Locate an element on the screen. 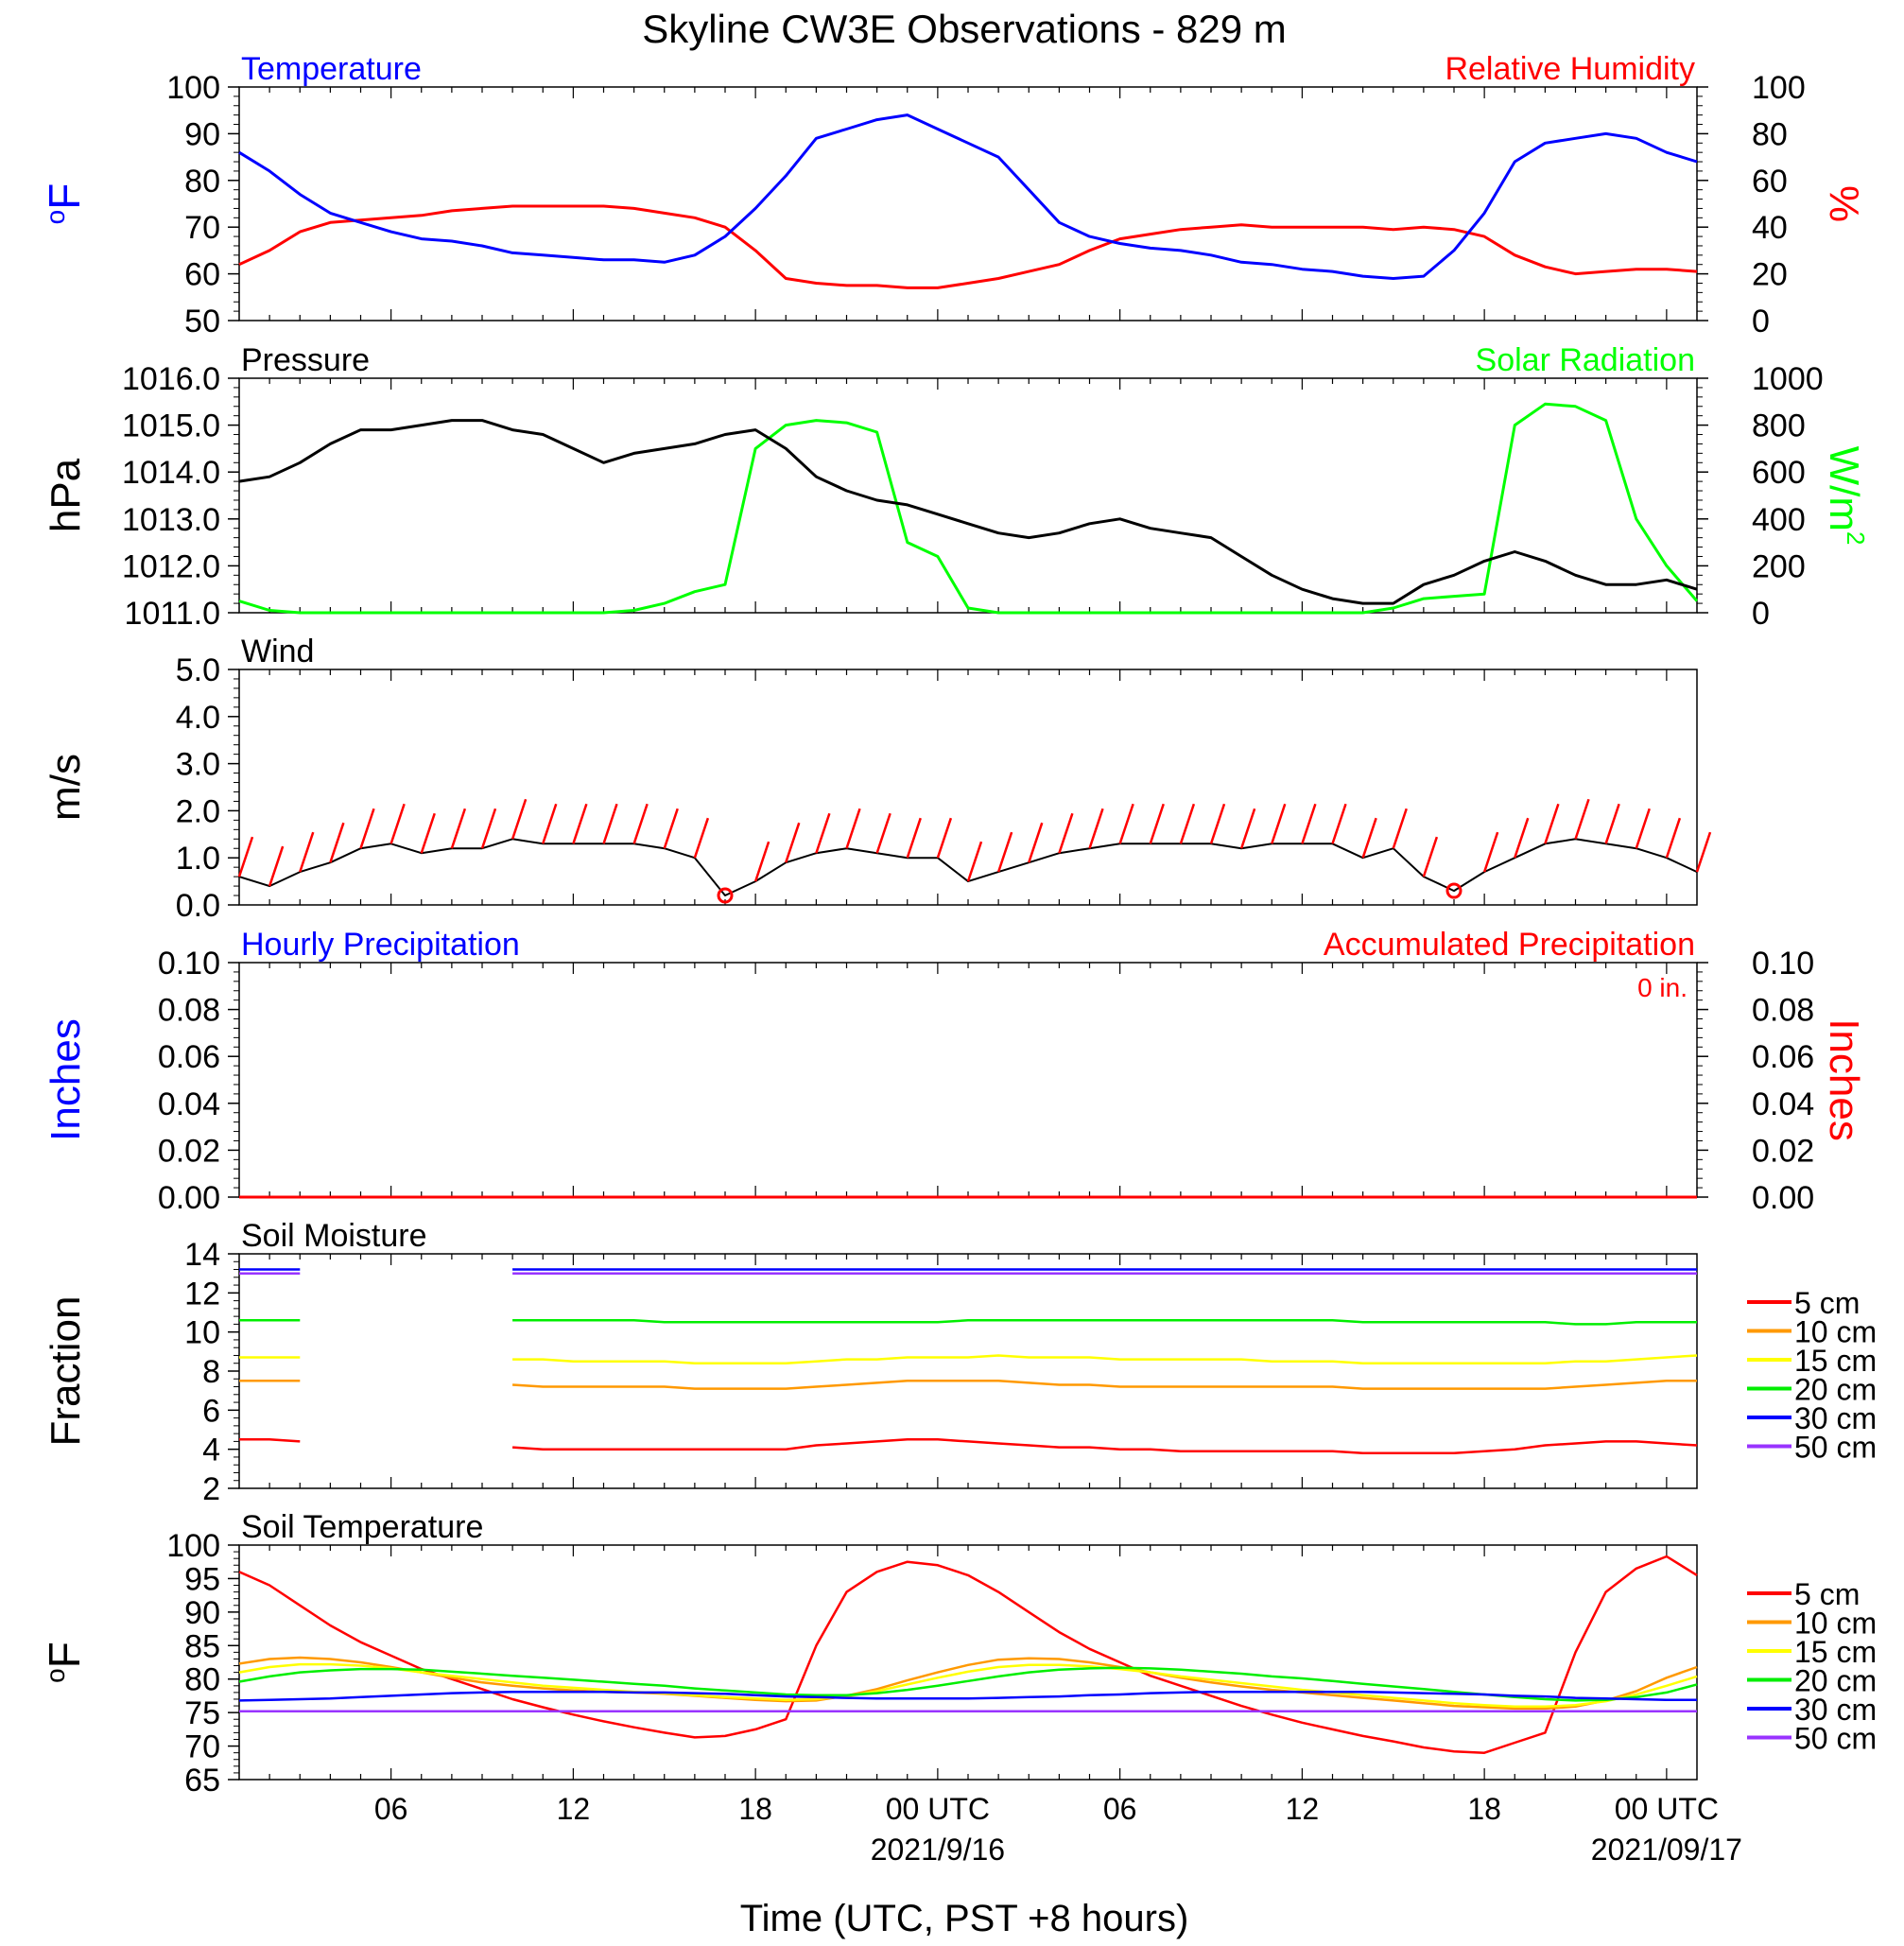 Image resolution: width=1904 pixels, height=1946 pixels. legend-label: 50 cm is located at coordinates (1835, 1739).